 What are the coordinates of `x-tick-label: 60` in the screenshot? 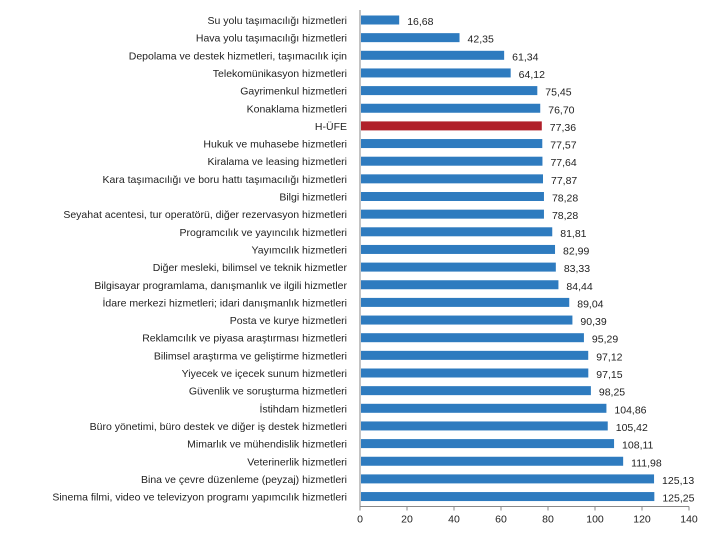 It's located at (501, 520).